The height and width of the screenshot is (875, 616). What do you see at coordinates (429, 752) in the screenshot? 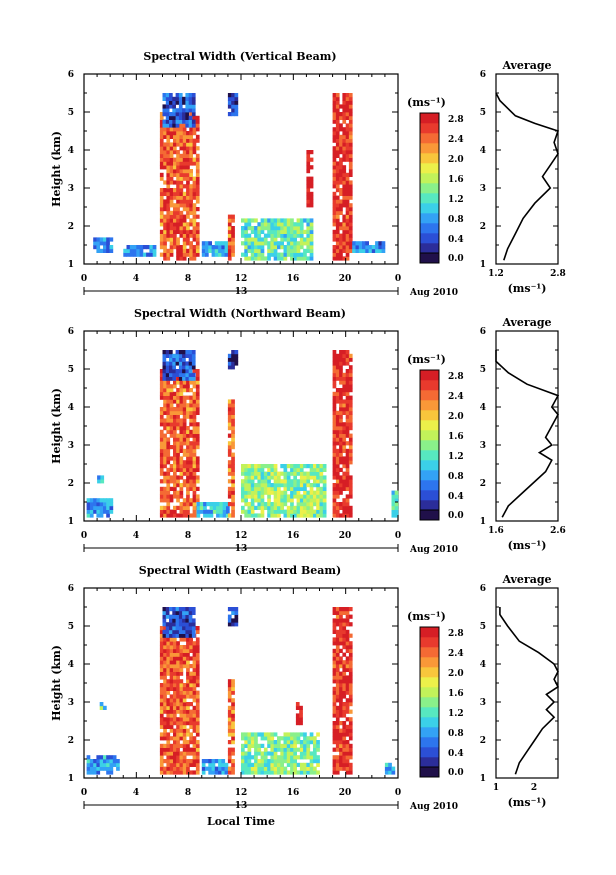
I see `colorbar-swatch` at bounding box center [429, 752].